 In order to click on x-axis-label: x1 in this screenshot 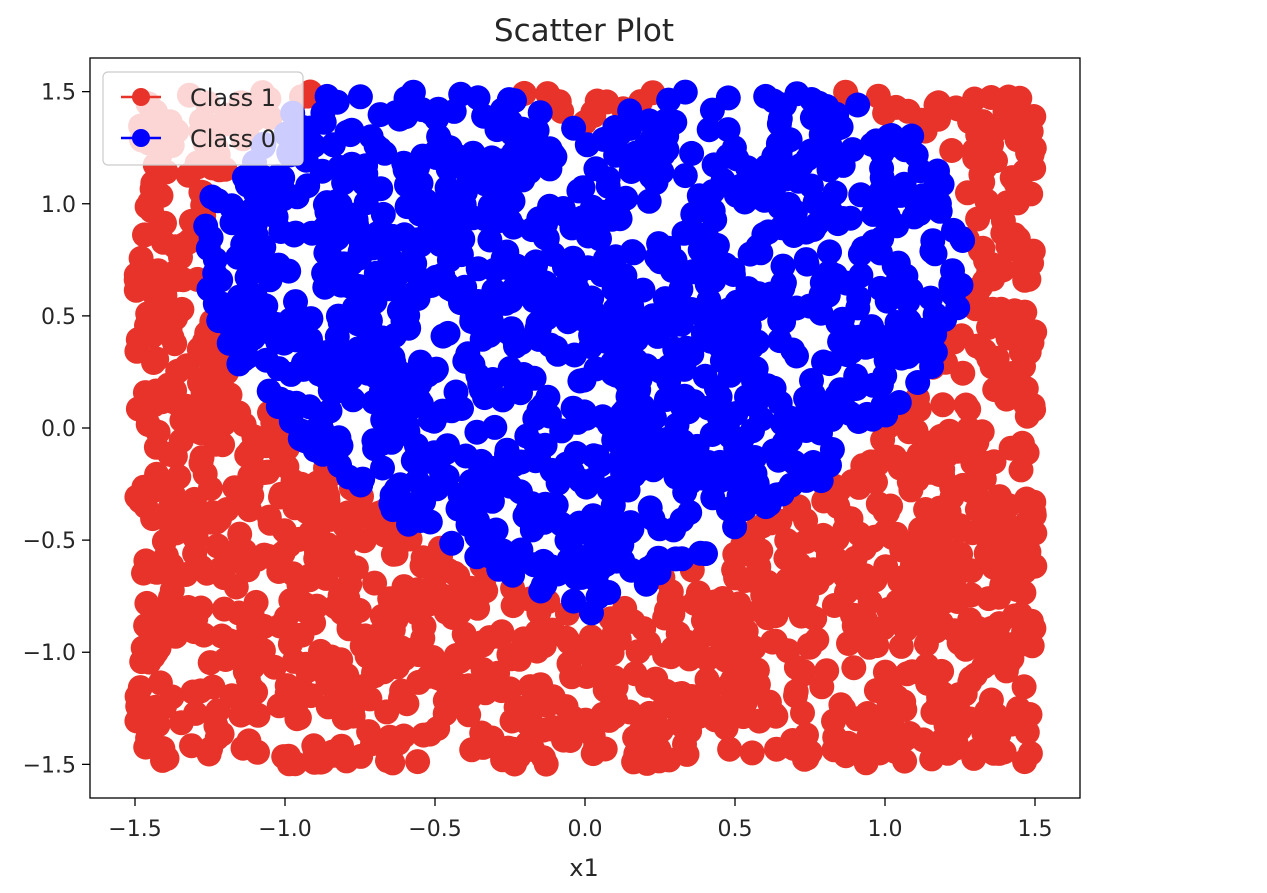, I will do `click(583, 868)`.